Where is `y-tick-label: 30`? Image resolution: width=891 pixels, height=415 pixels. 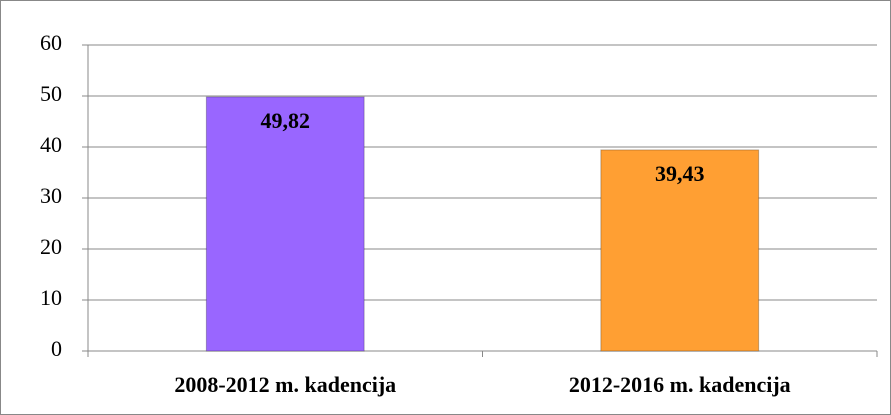 y-tick-label: 30 is located at coordinates (51, 195).